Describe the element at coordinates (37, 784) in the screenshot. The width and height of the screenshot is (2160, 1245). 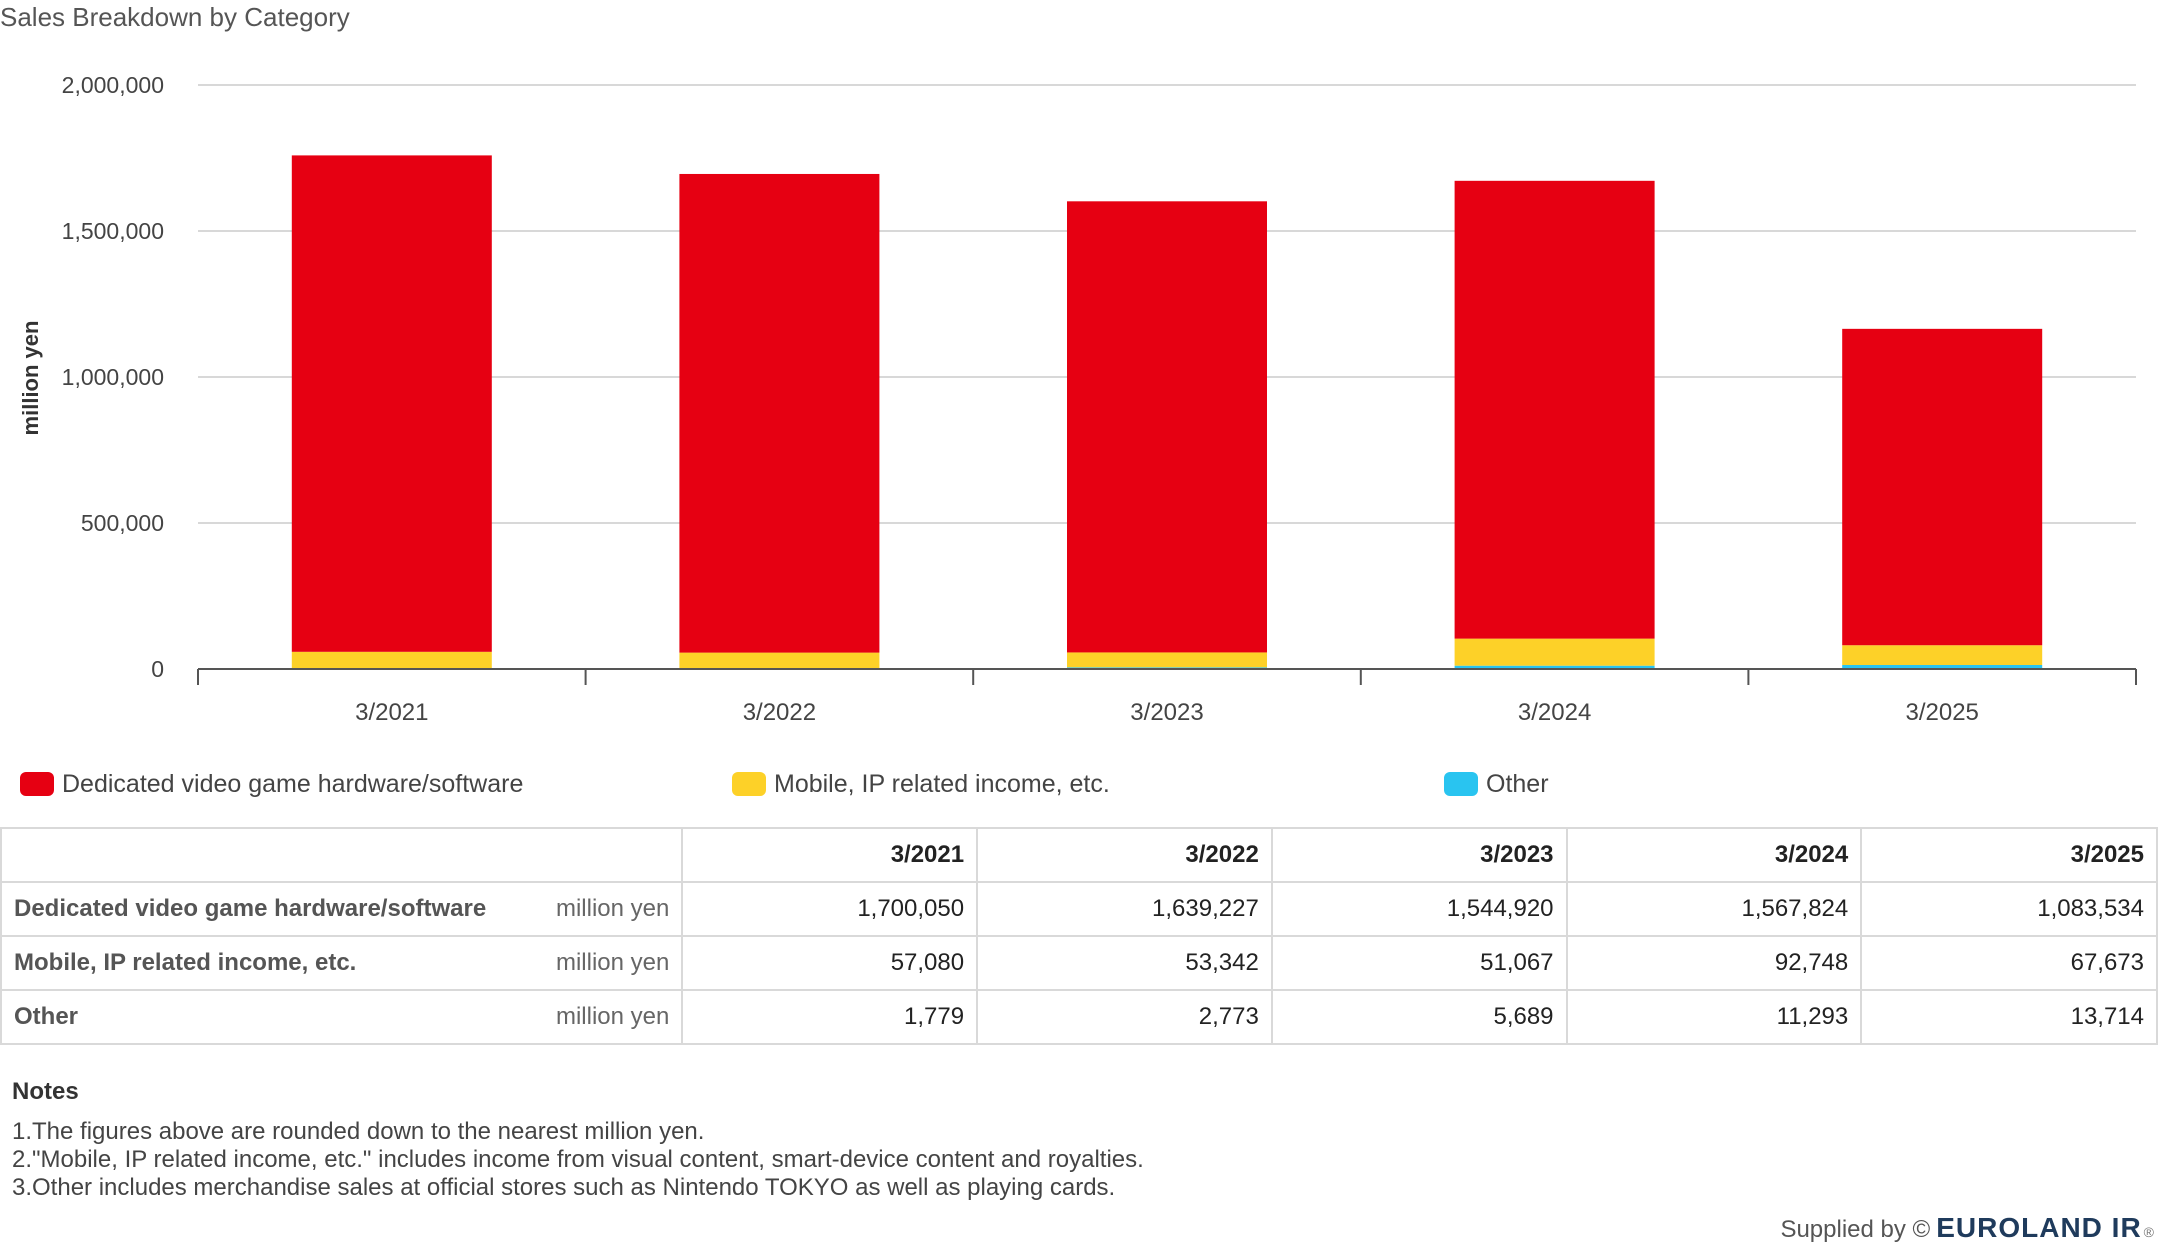
I see `legend-swatch-dedicated` at that location.